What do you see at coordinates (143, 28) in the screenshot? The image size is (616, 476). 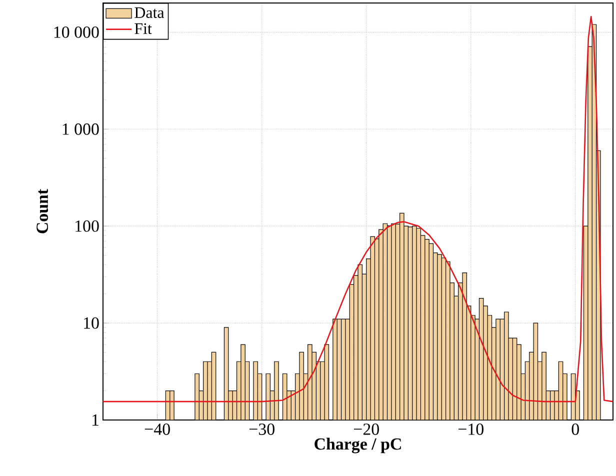 I see `legend-label: Fit` at bounding box center [143, 28].